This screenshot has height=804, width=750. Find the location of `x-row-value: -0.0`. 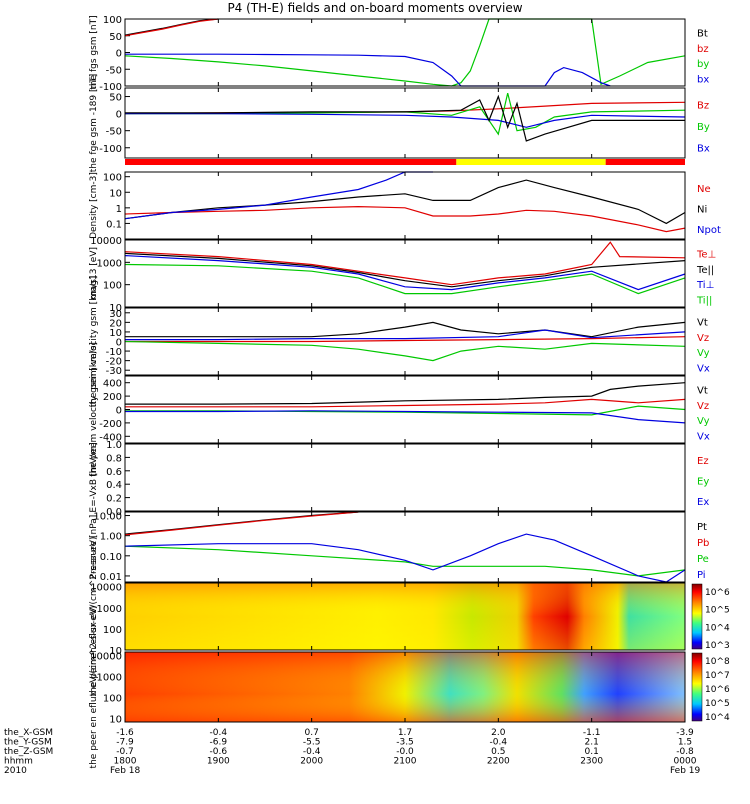

x-row-value: -0.0 is located at coordinates (405, 752).